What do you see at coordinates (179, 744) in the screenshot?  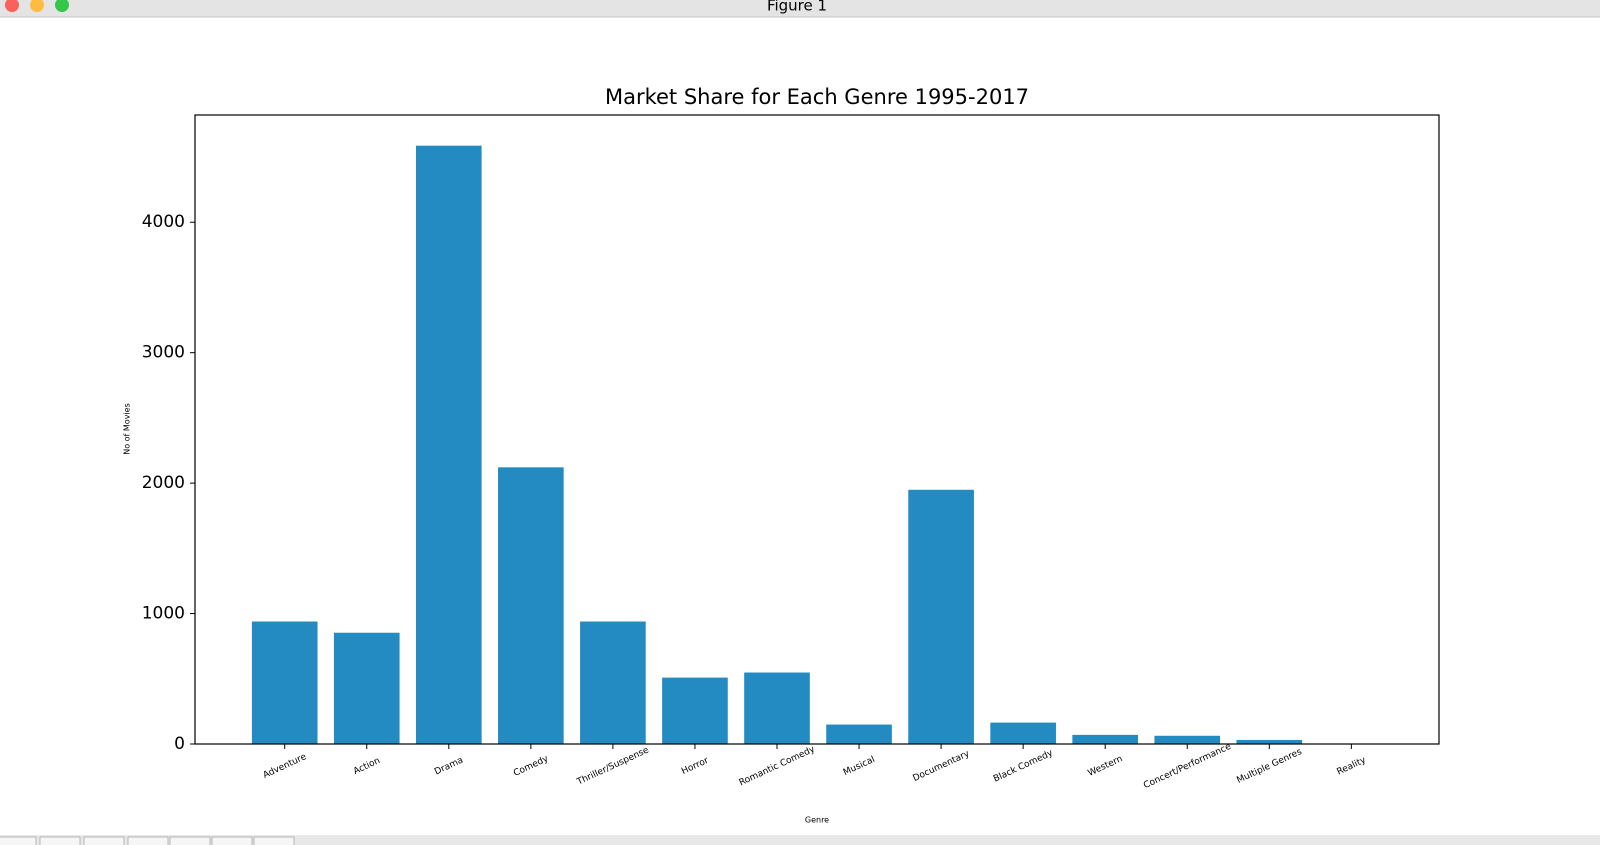 I see `y-tick-label: 0` at bounding box center [179, 744].